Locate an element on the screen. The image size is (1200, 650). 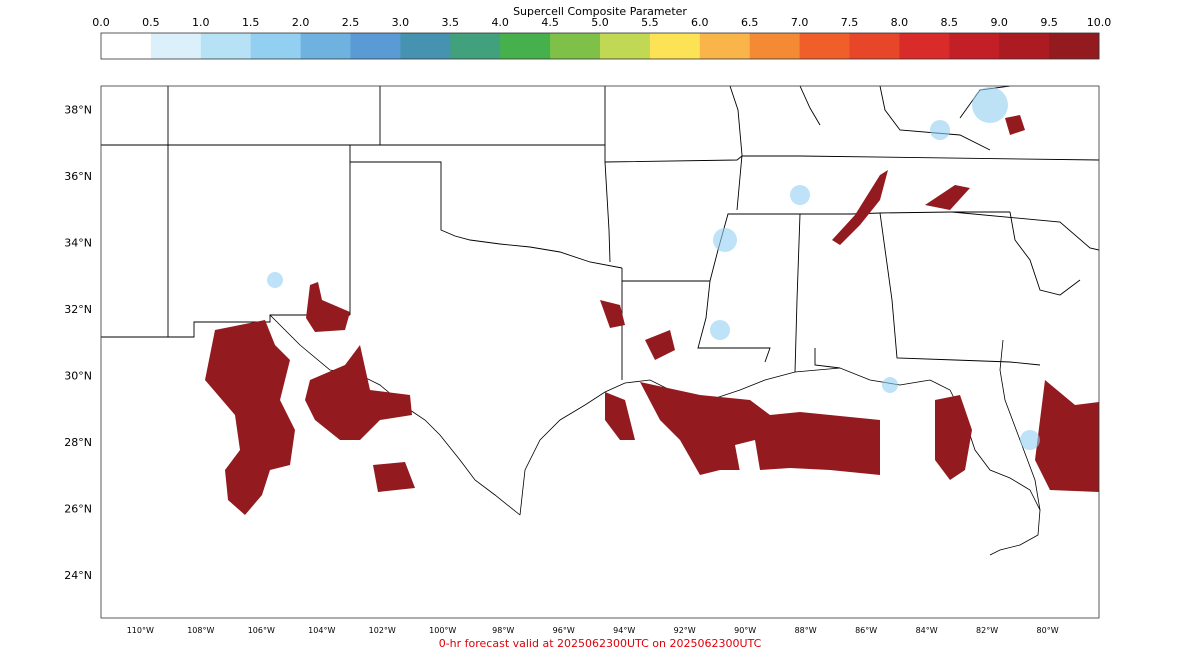
colorbar-swatches is located at coordinates (600, 46).